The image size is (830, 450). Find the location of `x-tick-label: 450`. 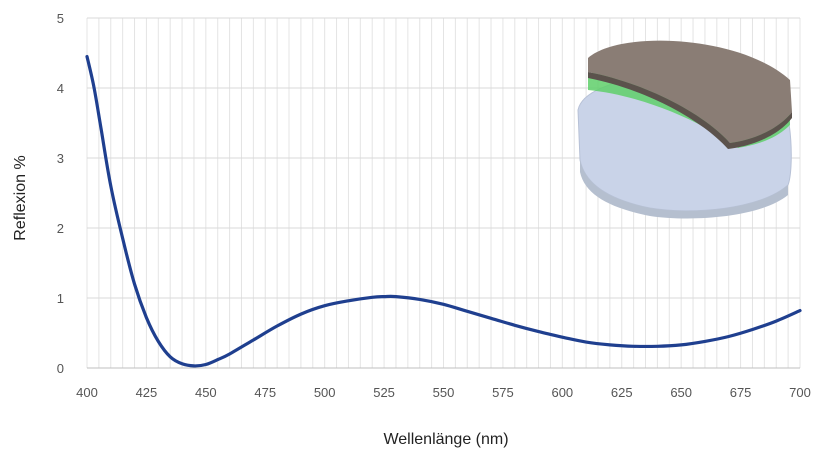

x-tick-label: 450 is located at coordinates (206, 392).